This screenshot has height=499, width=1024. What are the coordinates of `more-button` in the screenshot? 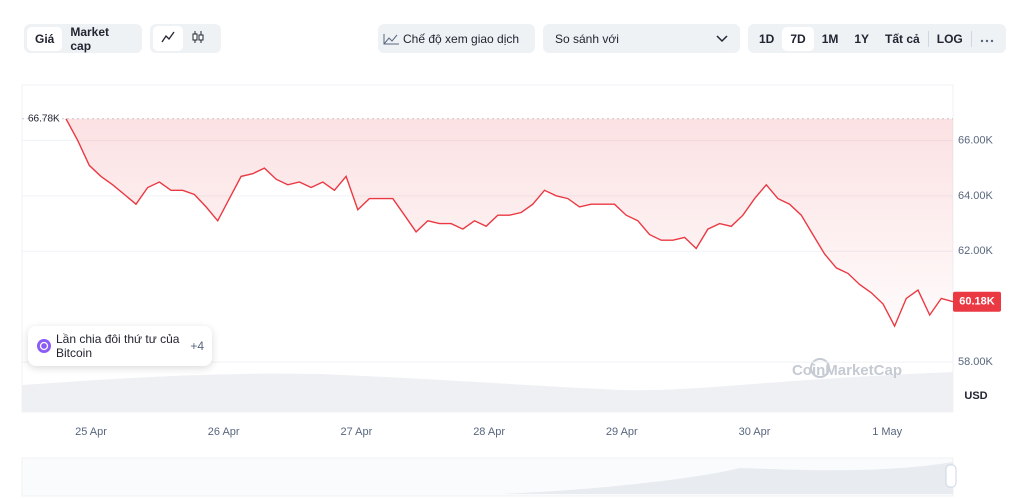 It's located at (987, 39).